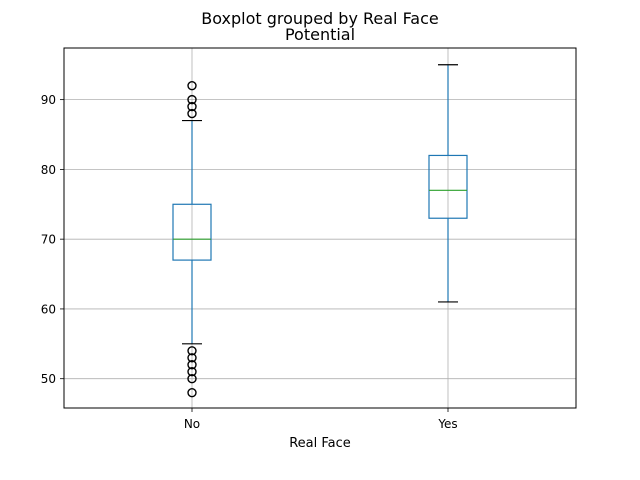 Image resolution: width=640 pixels, height=480 pixels. What do you see at coordinates (48, 100) in the screenshot?
I see `y-tick-label: 90` at bounding box center [48, 100].